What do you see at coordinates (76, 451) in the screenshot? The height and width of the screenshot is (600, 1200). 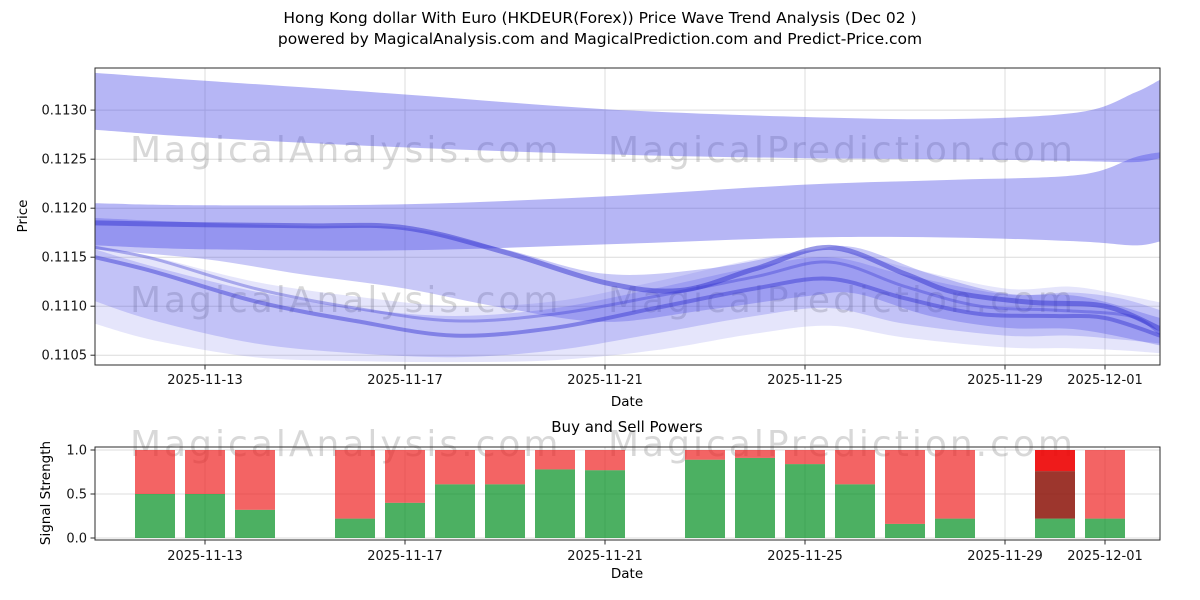 I see `y-tick-label: 1.0` at bounding box center [76, 451].